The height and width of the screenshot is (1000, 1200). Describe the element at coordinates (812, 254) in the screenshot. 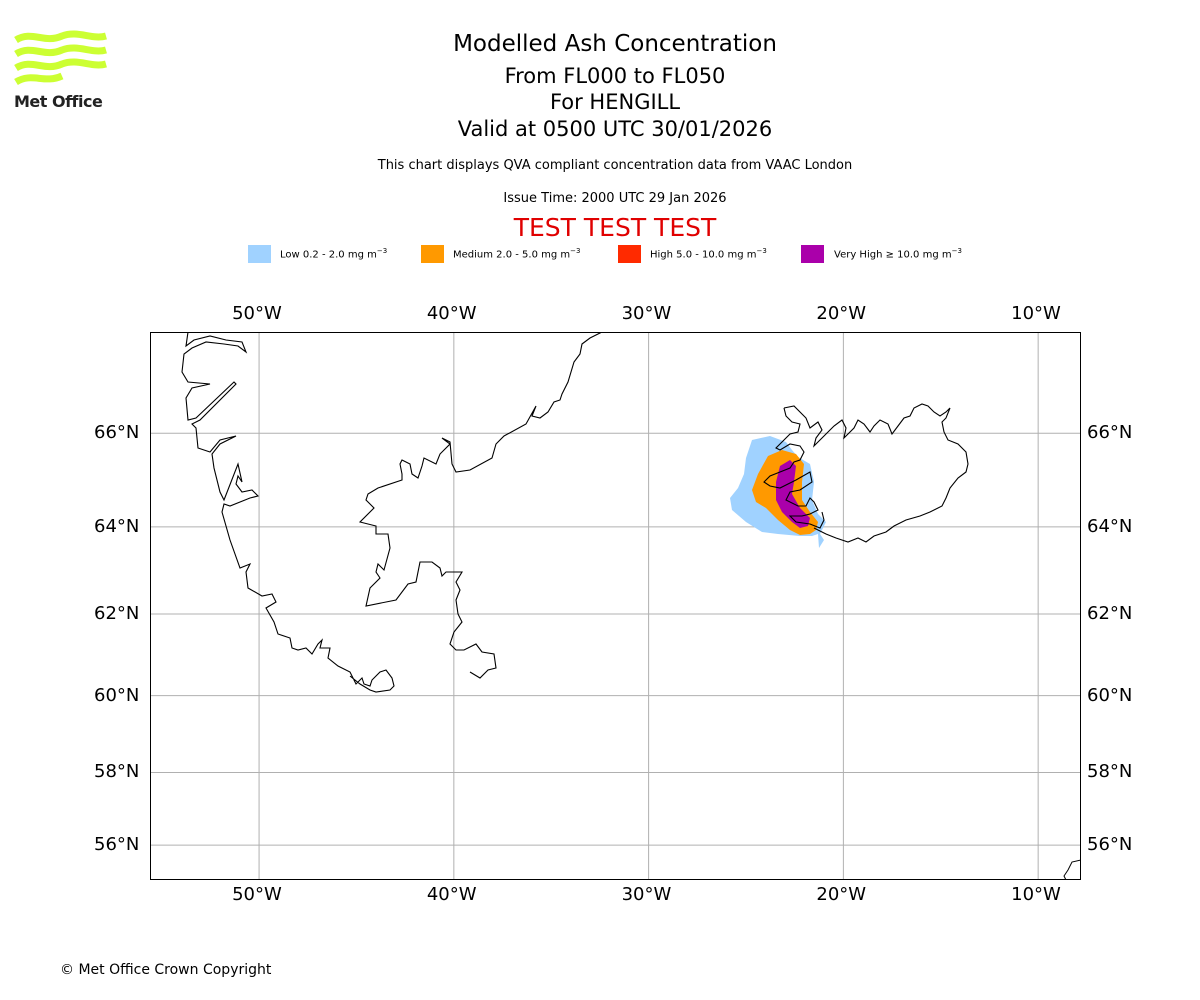

I see `legend-swatch-very-high` at that location.